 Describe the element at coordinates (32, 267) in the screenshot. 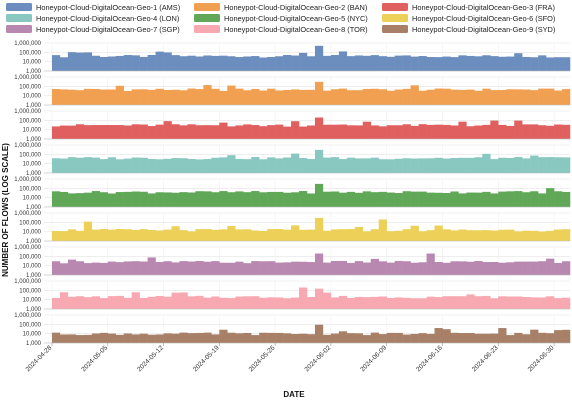

I see `y-tick-label: 10,000` at that location.